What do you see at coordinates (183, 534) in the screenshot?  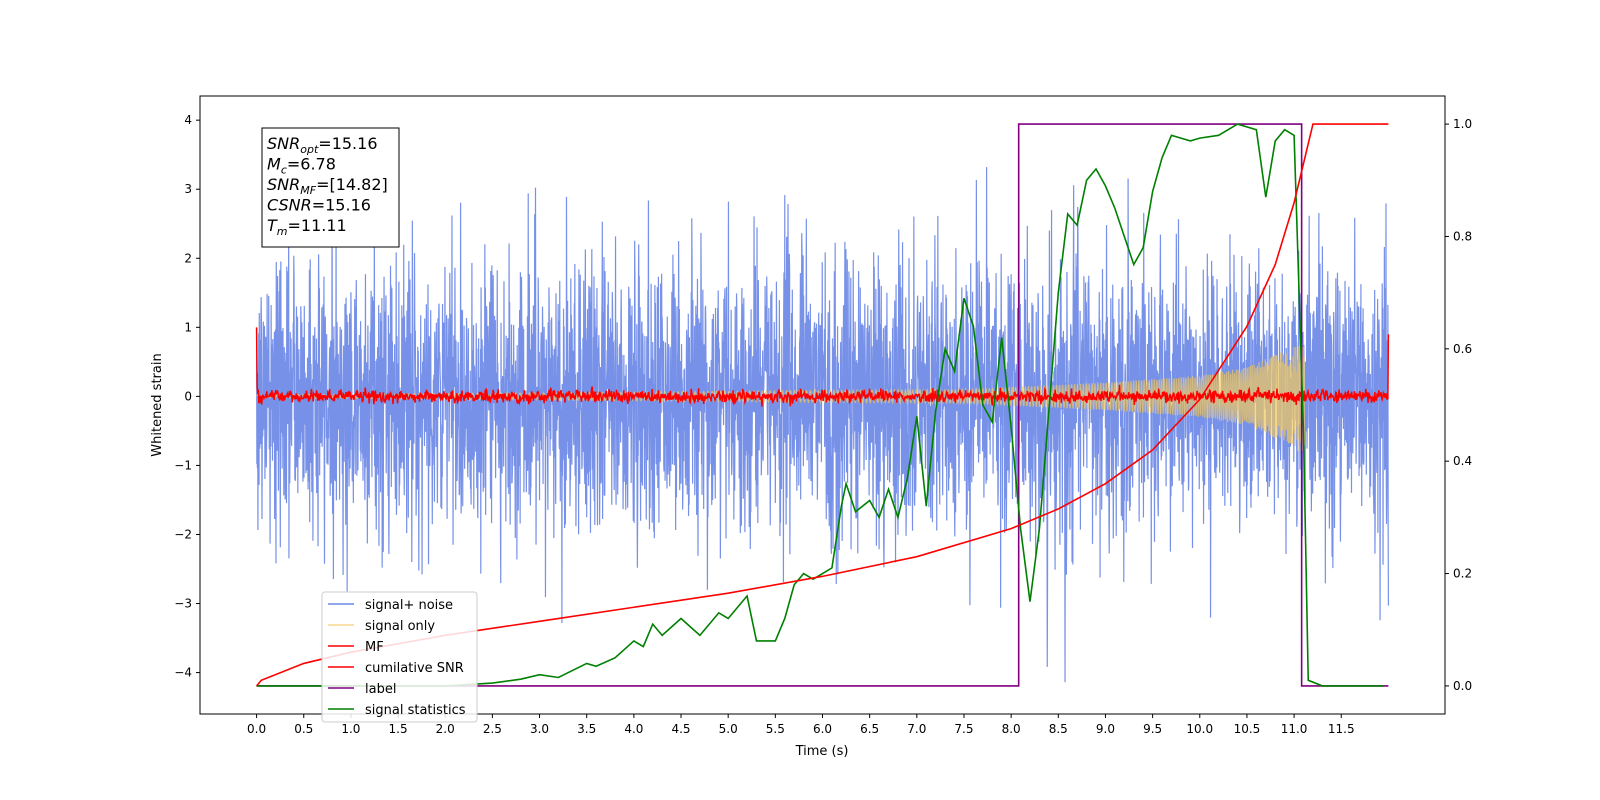 I see `y-tick-label-left: −2` at bounding box center [183, 534].